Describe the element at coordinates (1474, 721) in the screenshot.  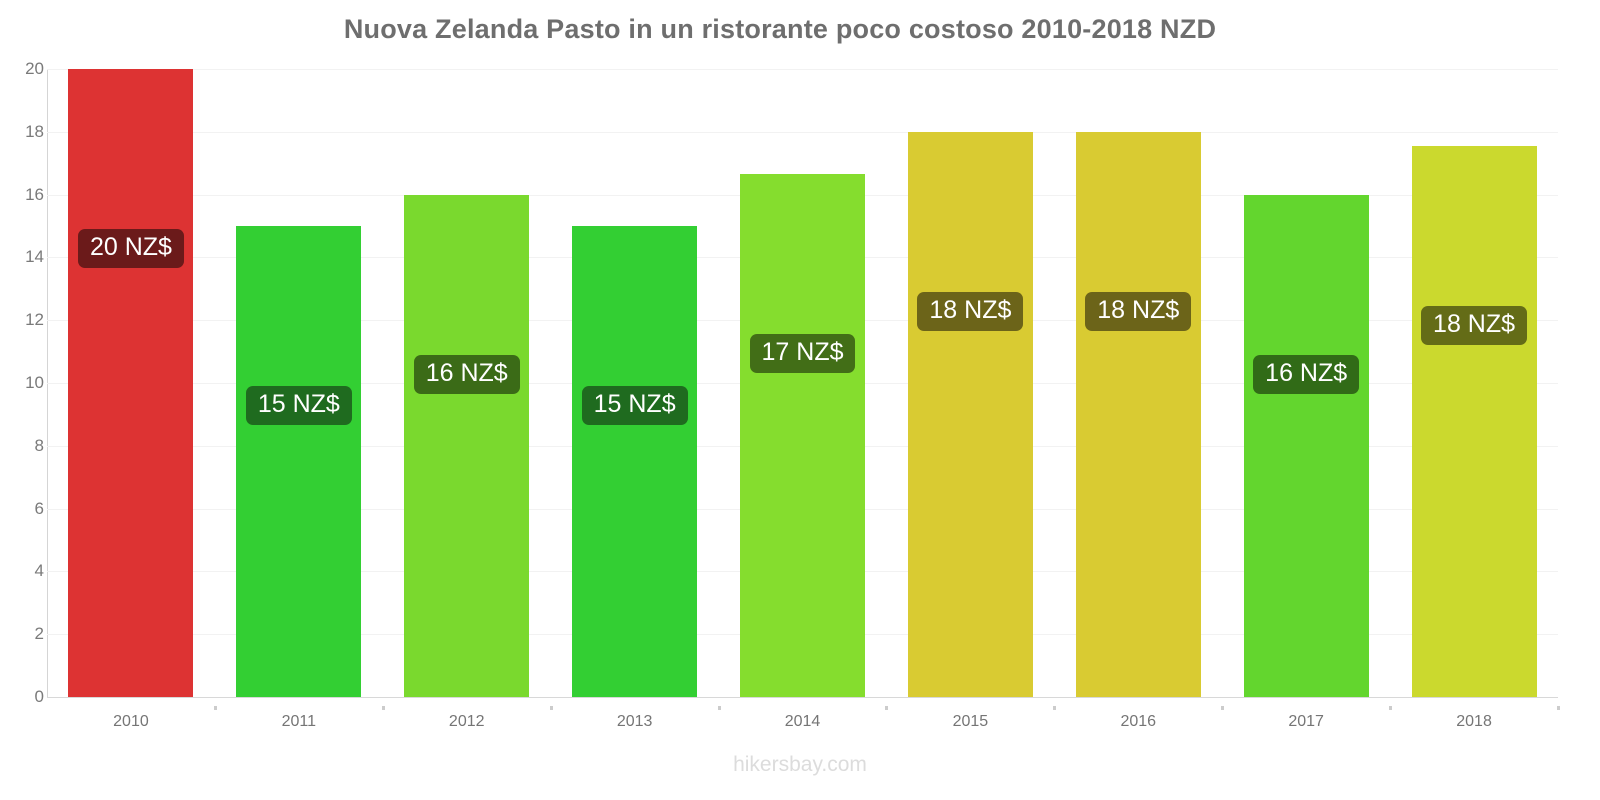
I see `x-axis-tick-label: 2018` at that location.